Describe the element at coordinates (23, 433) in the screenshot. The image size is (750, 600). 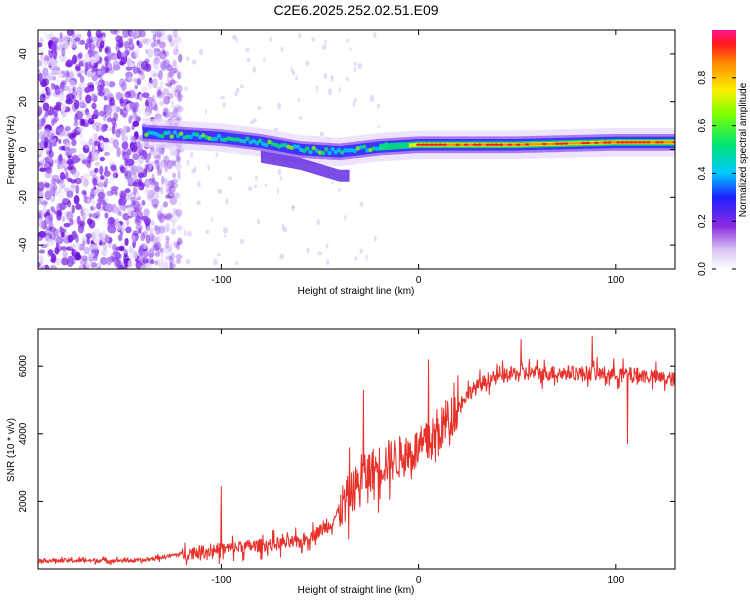
I see `snr-y-tick-label: 4000` at that location.